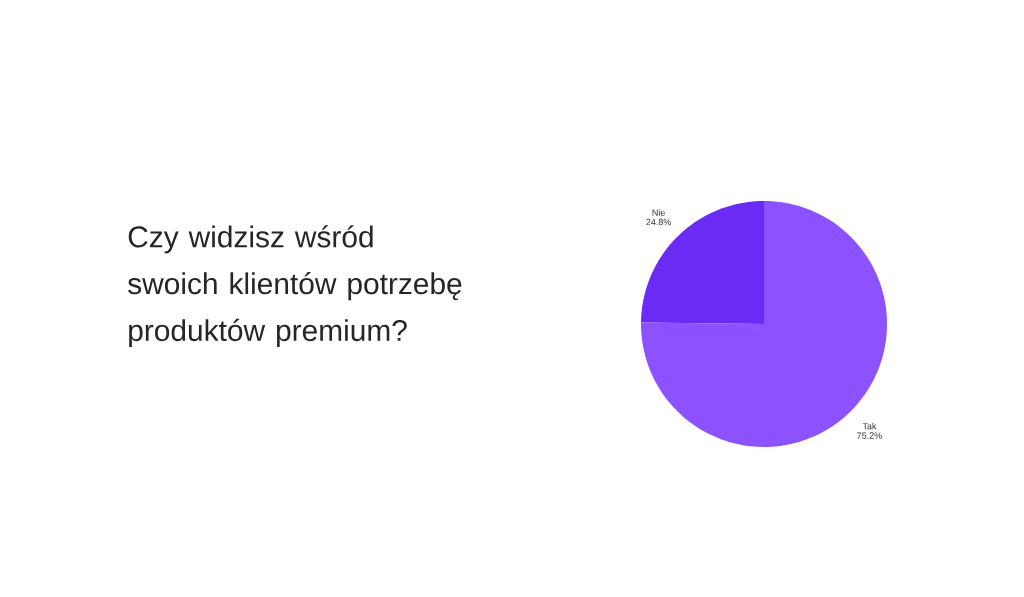 This screenshot has width=1024, height=597. I want to click on slice-label: Tak, so click(869, 426).